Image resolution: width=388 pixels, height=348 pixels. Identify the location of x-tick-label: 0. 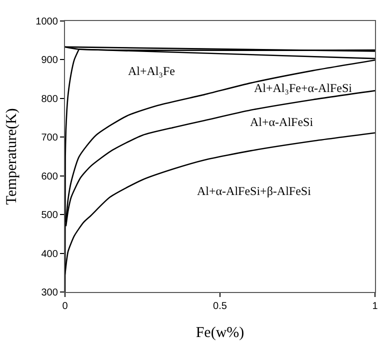
(65, 306).